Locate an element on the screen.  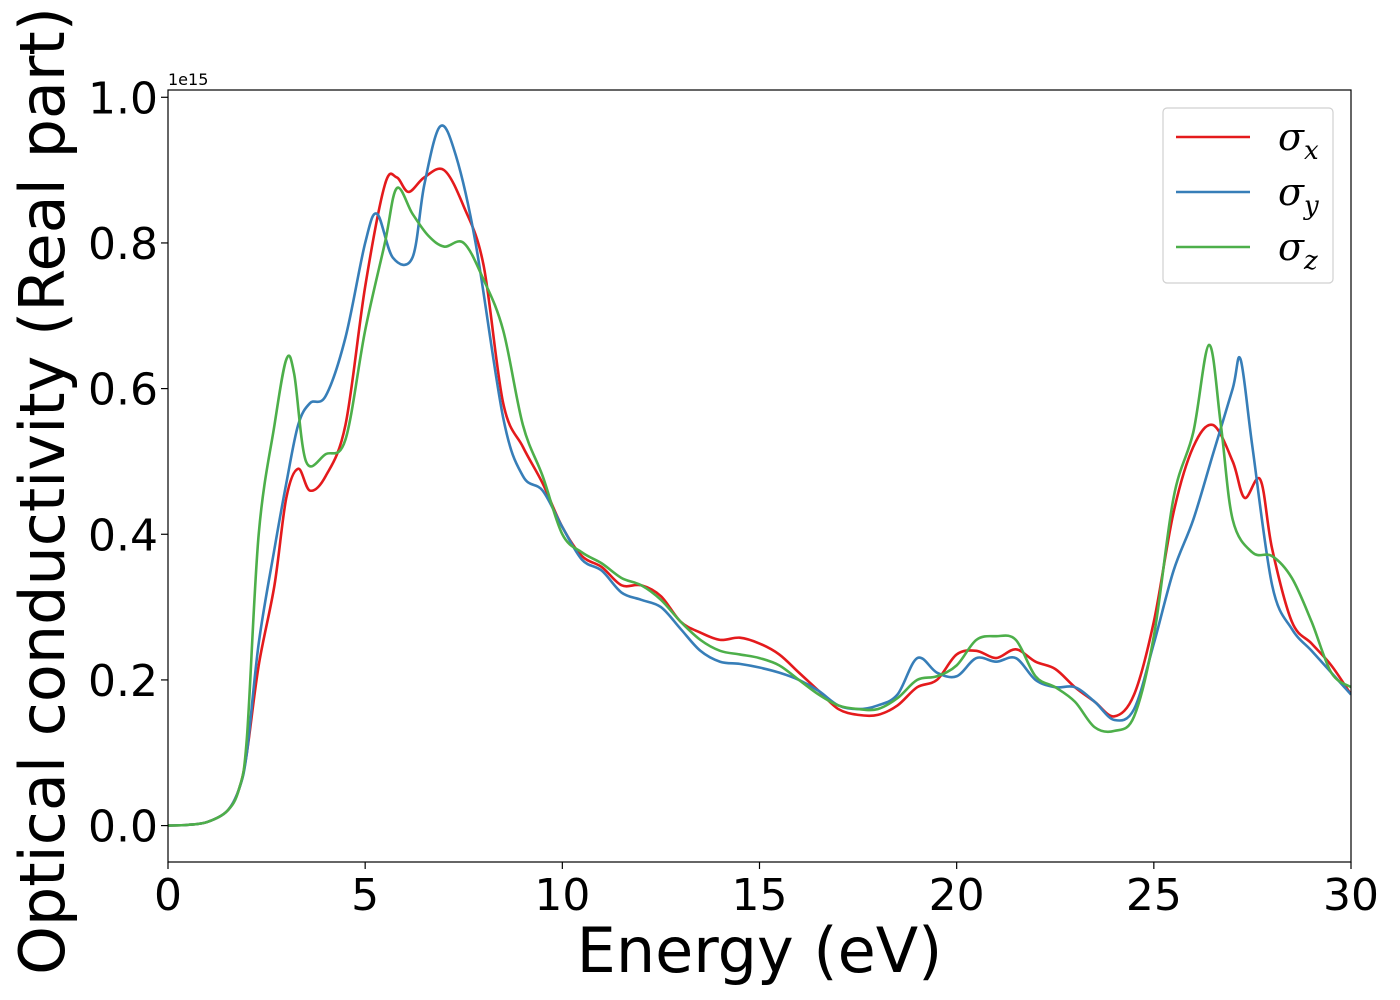
y-tick-label: 0.4 is located at coordinates (123, 535).